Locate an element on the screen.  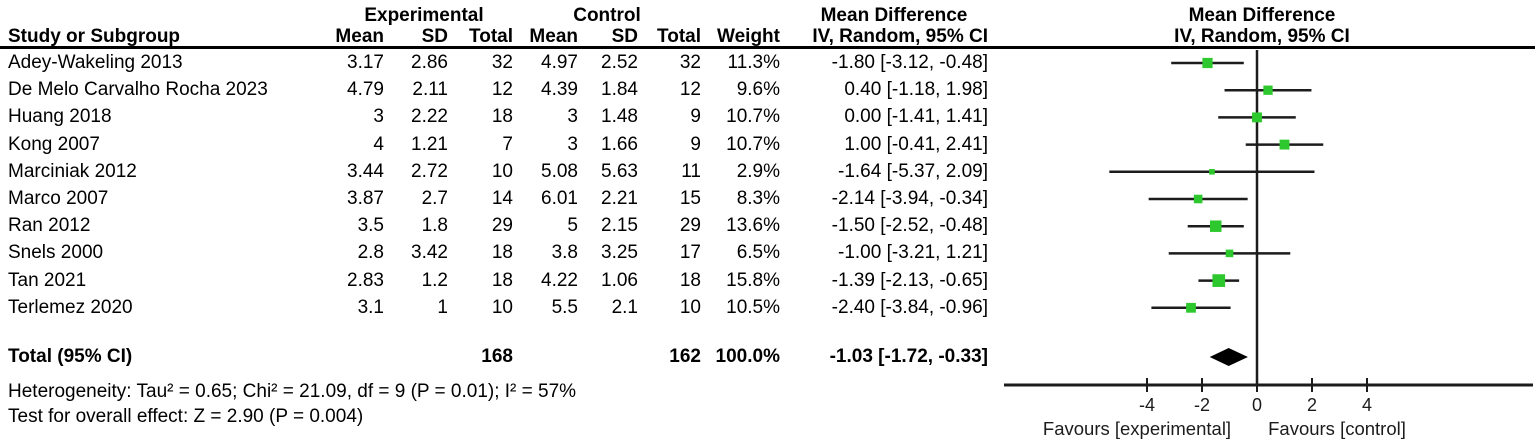
method-plot-header: IV, Random, 95% CI is located at coordinates (1262, 36).